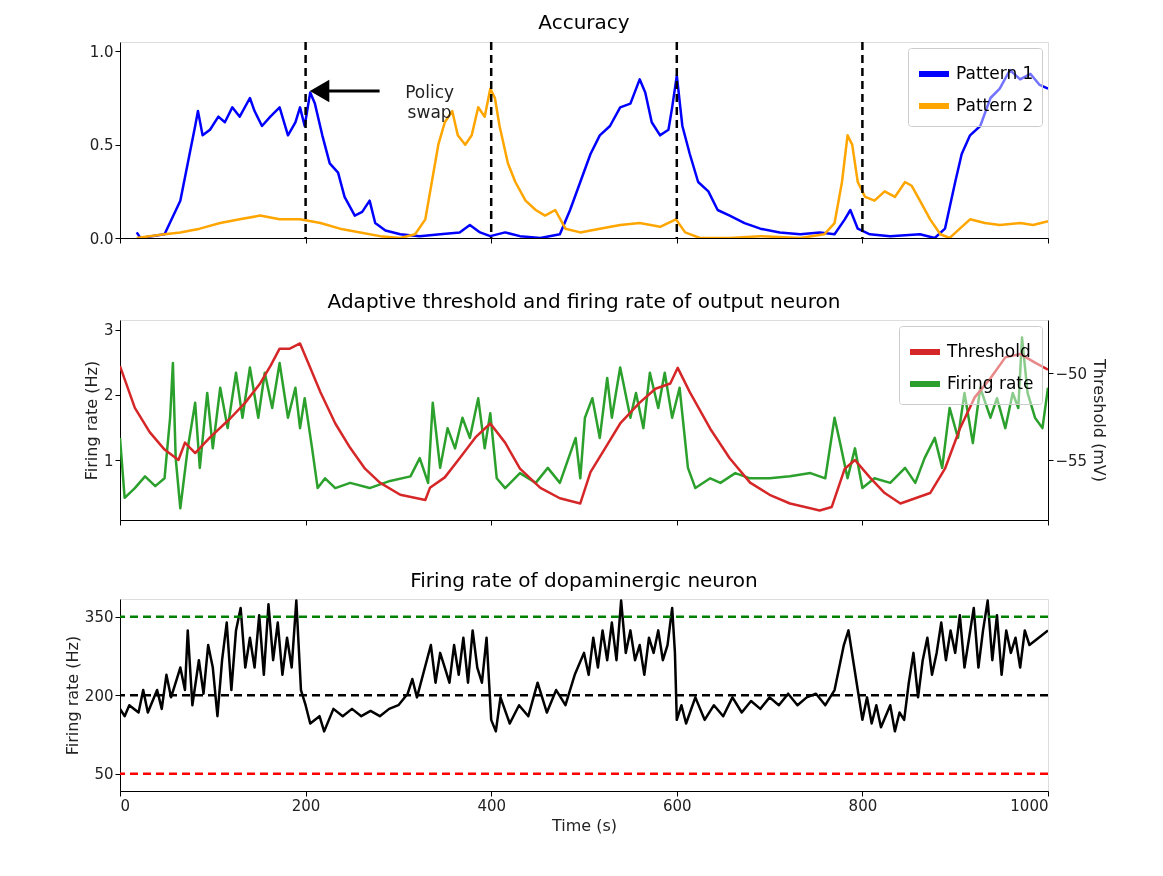  What do you see at coordinates (584, 580) in the screenshot?
I see `chart-title: Firing rate of dopaminergic neuron` at bounding box center [584, 580].